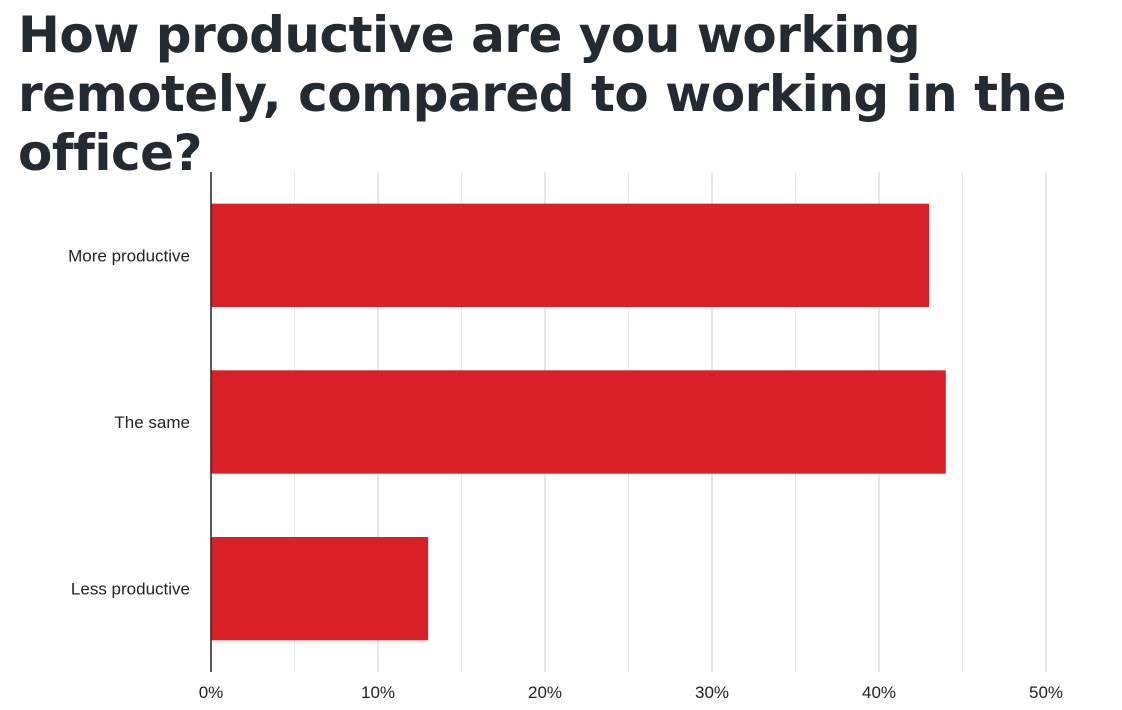 Image resolution: width=1122 pixels, height=710 pixels. What do you see at coordinates (378, 692) in the screenshot?
I see `x-tick-label: 10%` at bounding box center [378, 692].